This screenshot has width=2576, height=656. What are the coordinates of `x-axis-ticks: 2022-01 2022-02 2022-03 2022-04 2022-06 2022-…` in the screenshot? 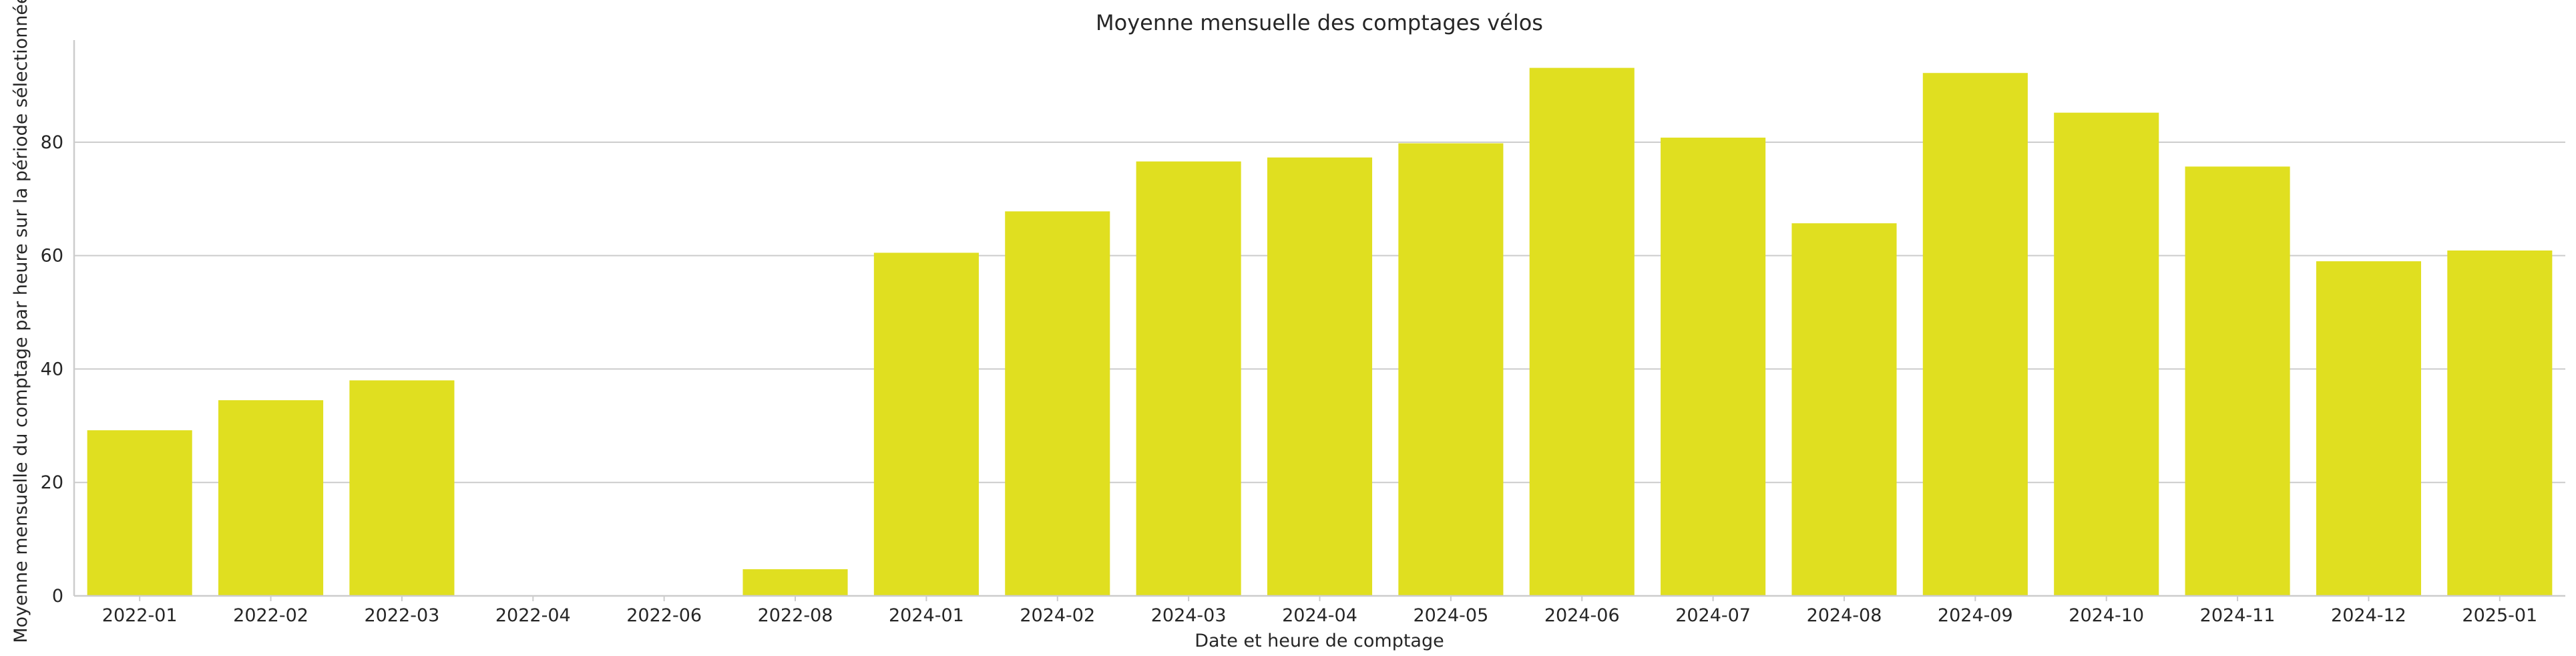 It's located at (1319, 611).